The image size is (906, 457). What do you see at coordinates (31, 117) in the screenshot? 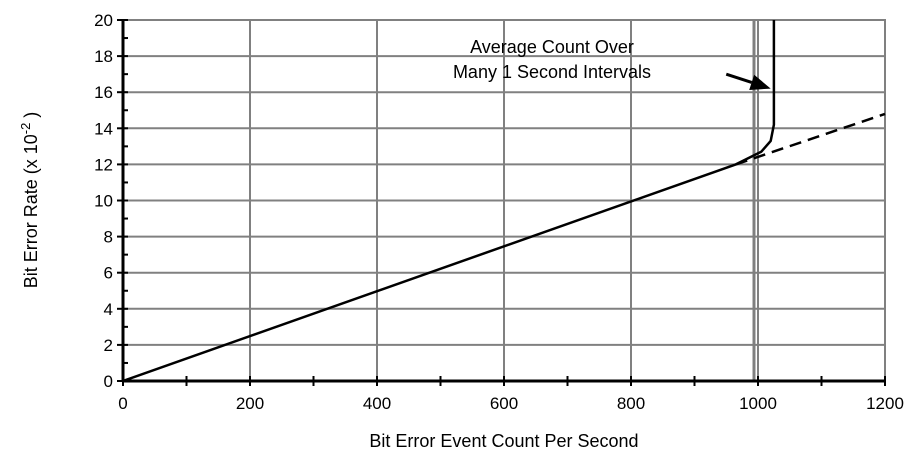
I see `y-axis-label-suffix: )` at bounding box center [31, 117].